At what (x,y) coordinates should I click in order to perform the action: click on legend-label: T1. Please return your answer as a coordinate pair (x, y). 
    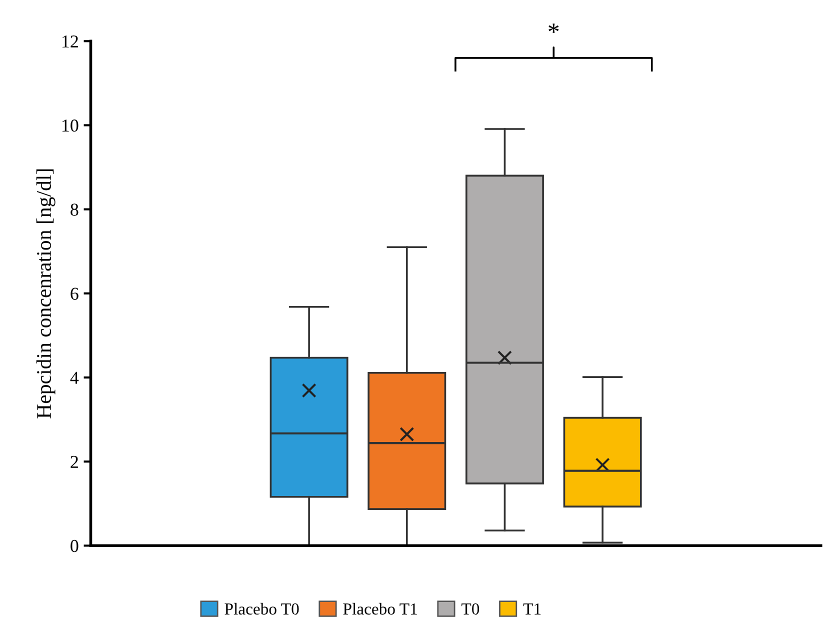
    Looking at the image, I should click on (532, 608).